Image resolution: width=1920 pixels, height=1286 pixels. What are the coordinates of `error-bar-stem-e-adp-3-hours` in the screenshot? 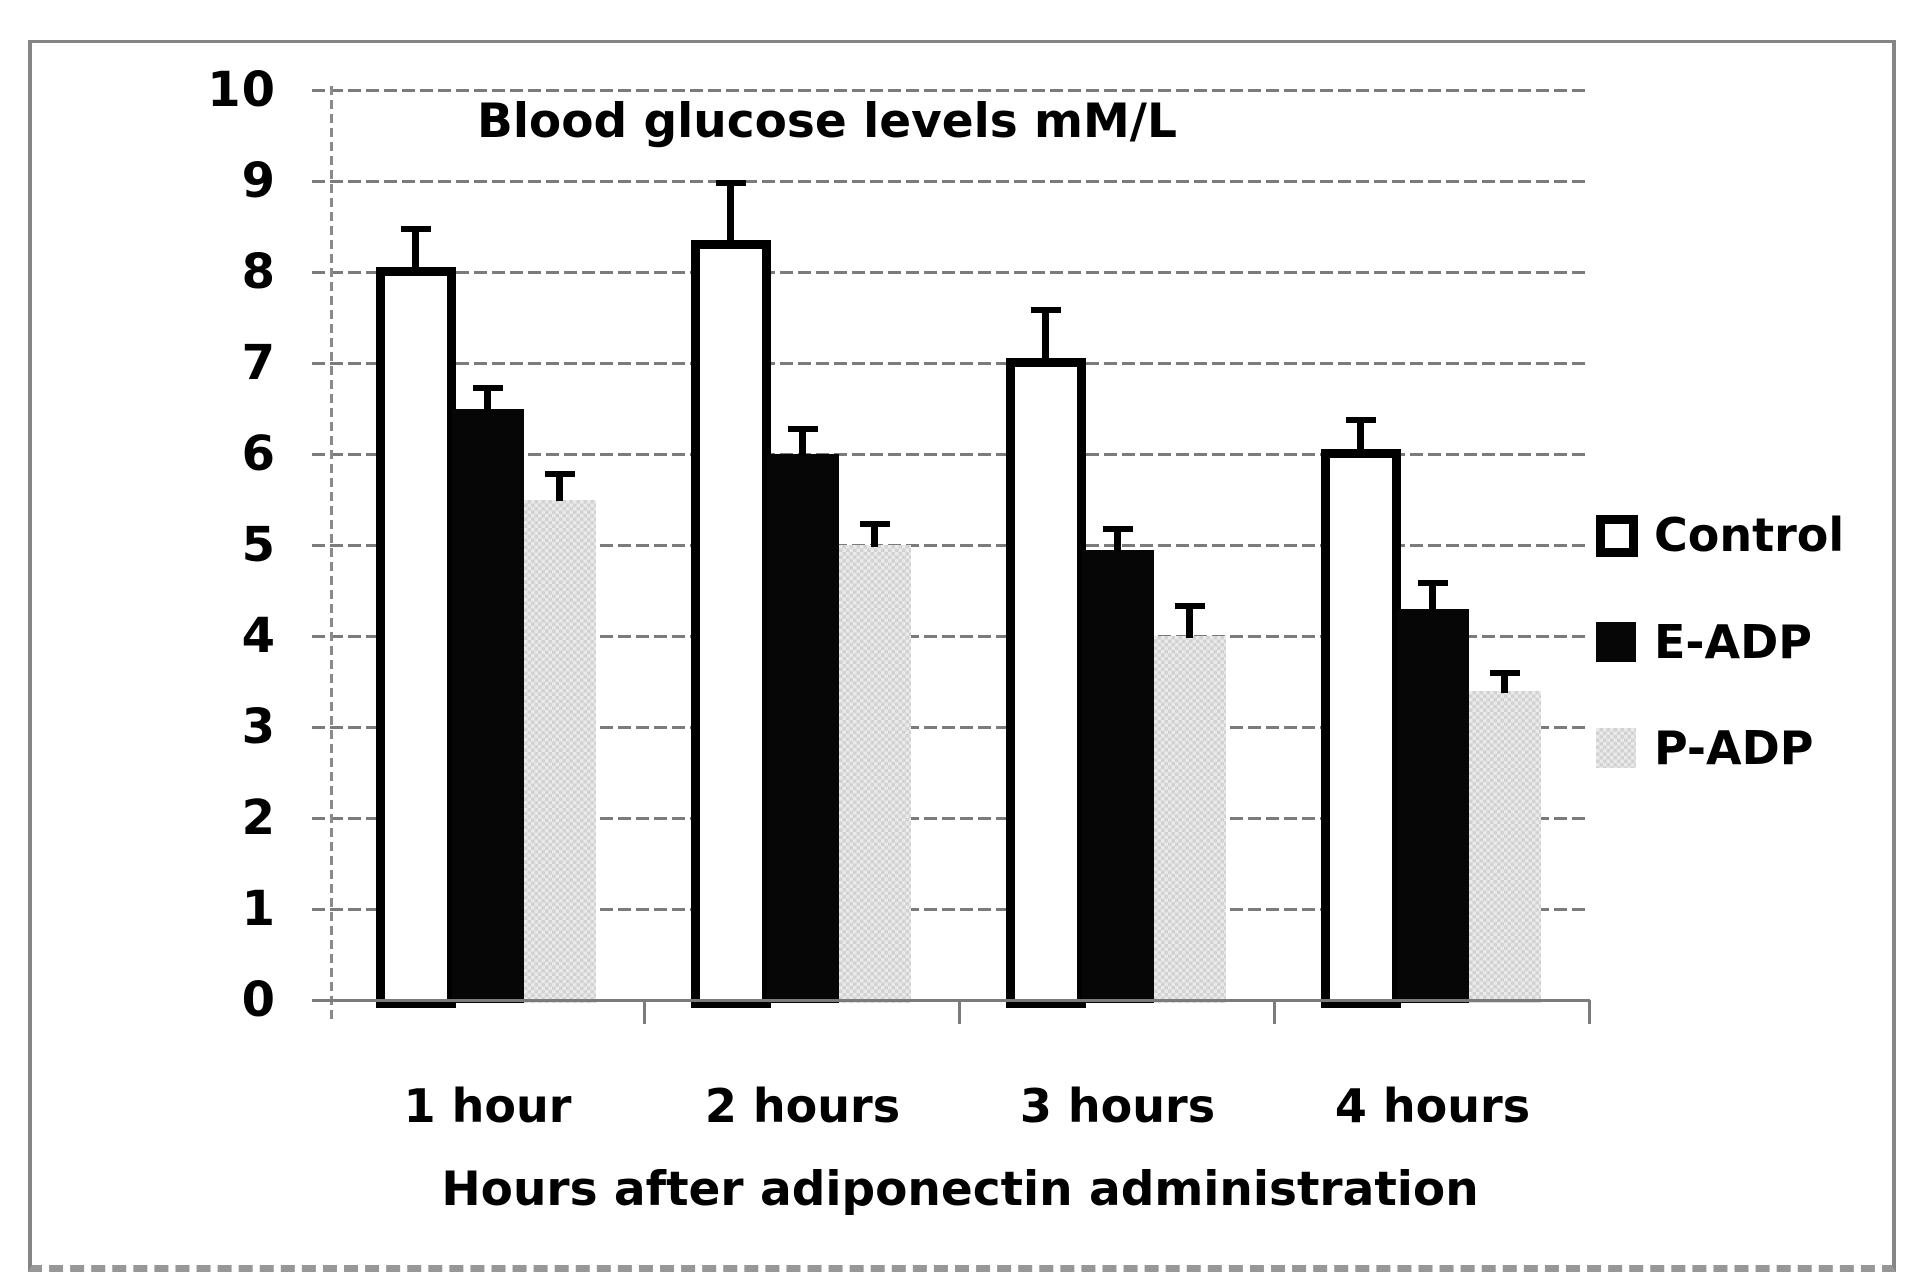 It's located at (1117, 539).